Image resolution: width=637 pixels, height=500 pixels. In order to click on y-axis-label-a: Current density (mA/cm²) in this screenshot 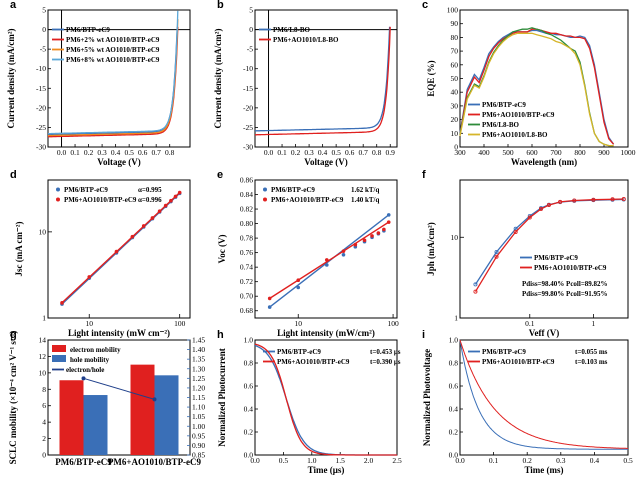, I will do `click(11, 78)`.